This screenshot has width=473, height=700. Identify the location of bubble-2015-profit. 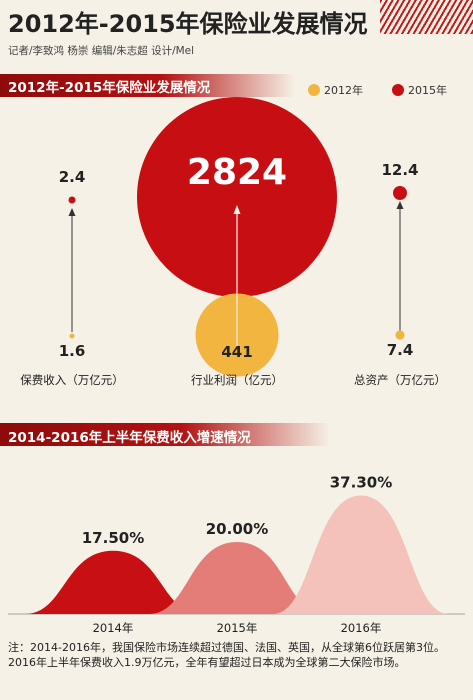
(237, 197).